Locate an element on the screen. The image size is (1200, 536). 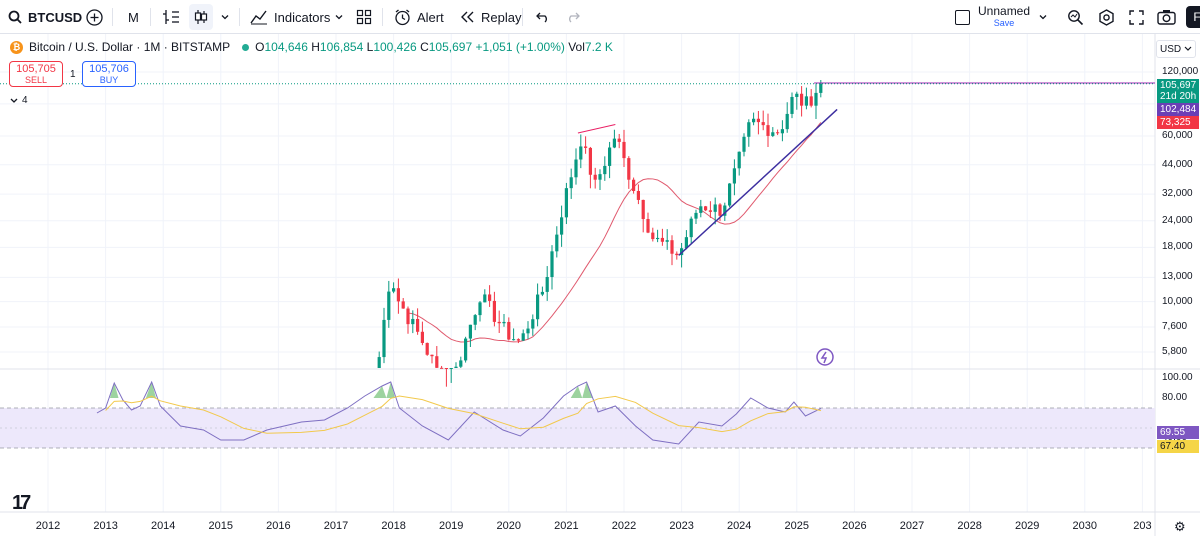
replay-button: Replay is located at coordinates (490, 17).